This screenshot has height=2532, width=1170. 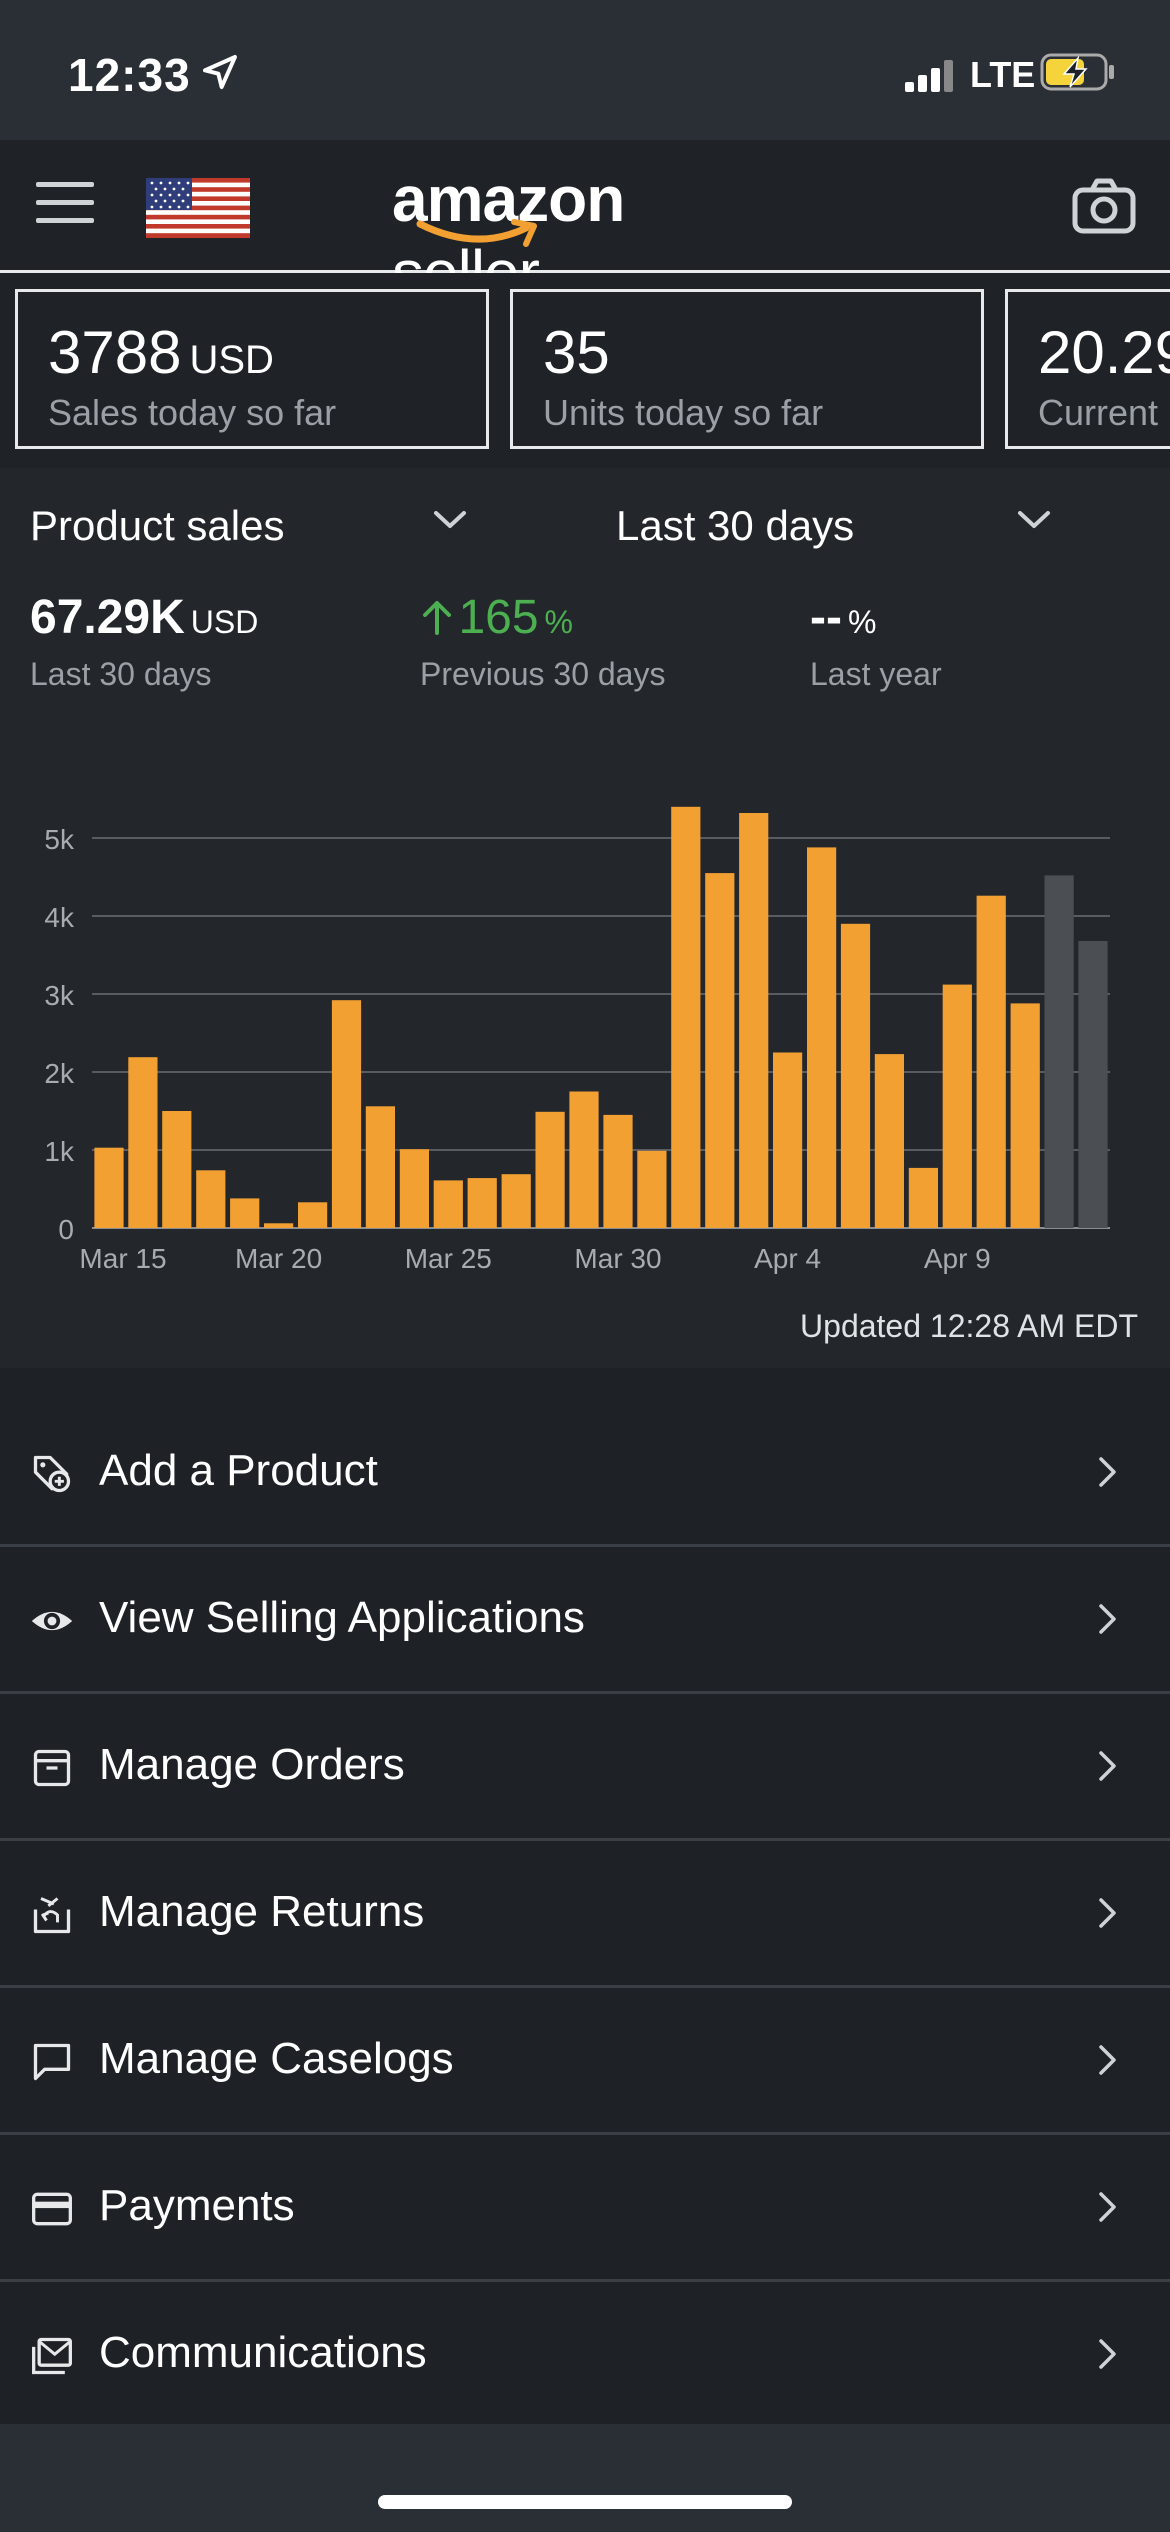 What do you see at coordinates (558, 622) in the screenshot?
I see `metric-previous-unit: %` at bounding box center [558, 622].